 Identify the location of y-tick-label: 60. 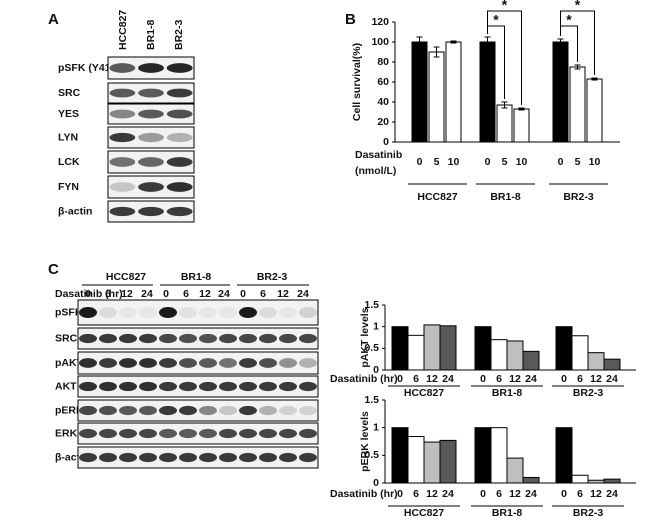
(383, 82).